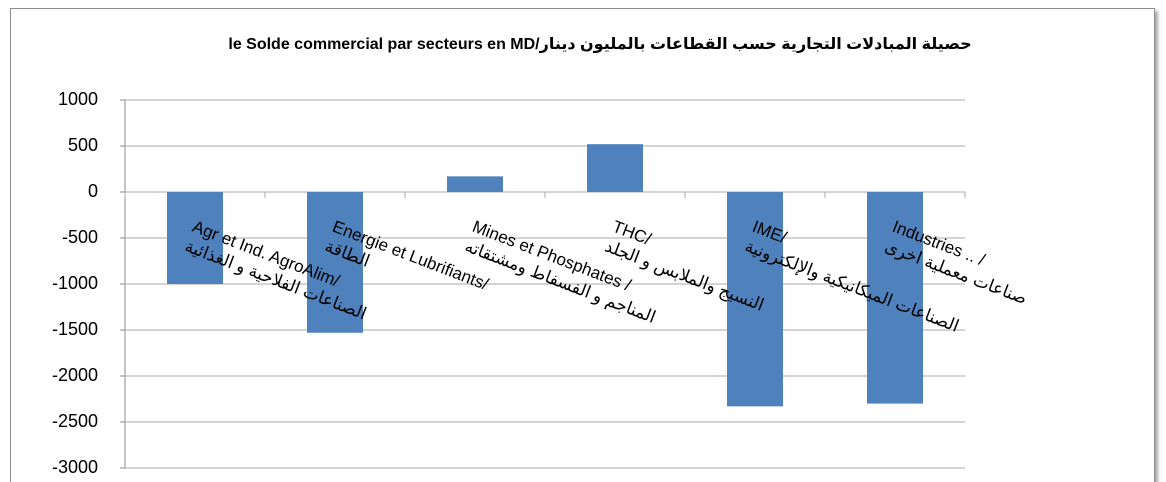 This screenshot has height=482, width=1166. Describe the element at coordinates (78, 99) in the screenshot. I see `y-tick-label: 1000` at that location.